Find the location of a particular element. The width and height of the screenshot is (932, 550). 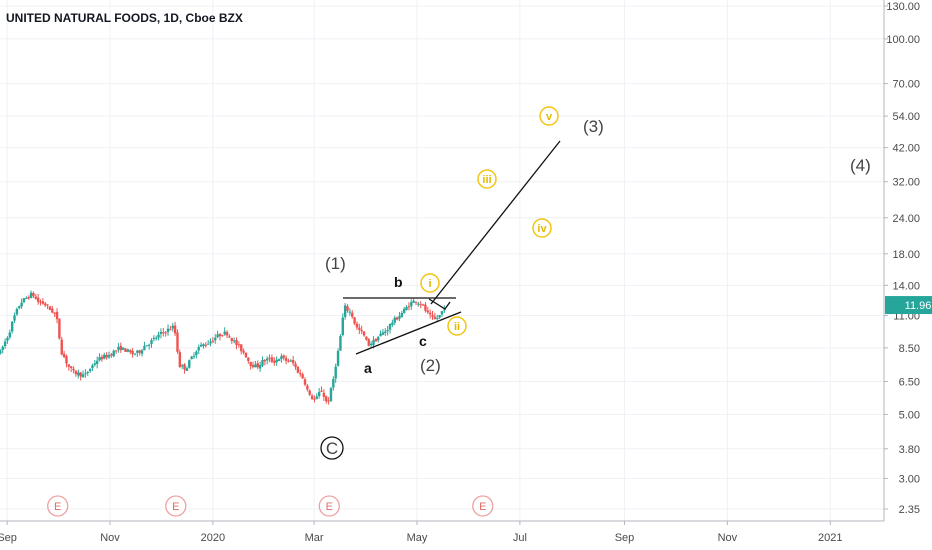

earnings-label: E is located at coordinates (57, 507).